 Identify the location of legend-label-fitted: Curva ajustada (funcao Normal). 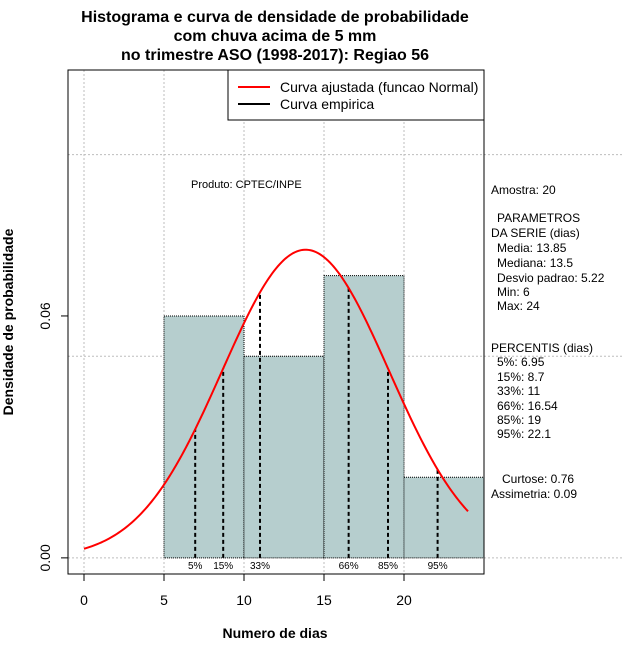
(379, 87).